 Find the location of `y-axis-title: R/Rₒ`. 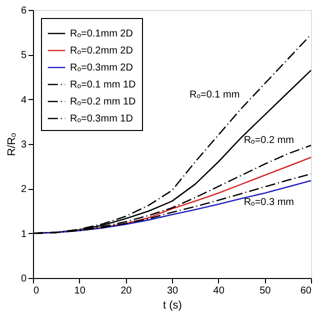

y-axis-title: R/Rₒ is located at coordinates (12, 144).